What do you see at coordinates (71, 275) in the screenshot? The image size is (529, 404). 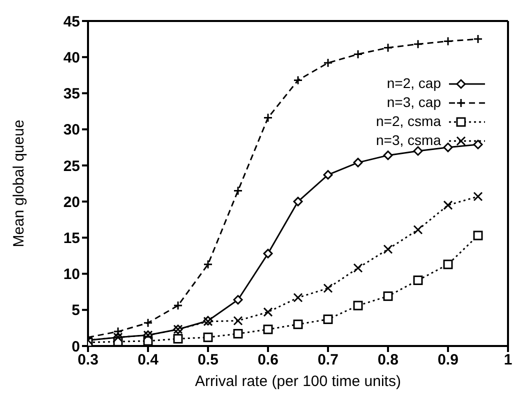 I see `y-tick-label: 10` at bounding box center [71, 275].